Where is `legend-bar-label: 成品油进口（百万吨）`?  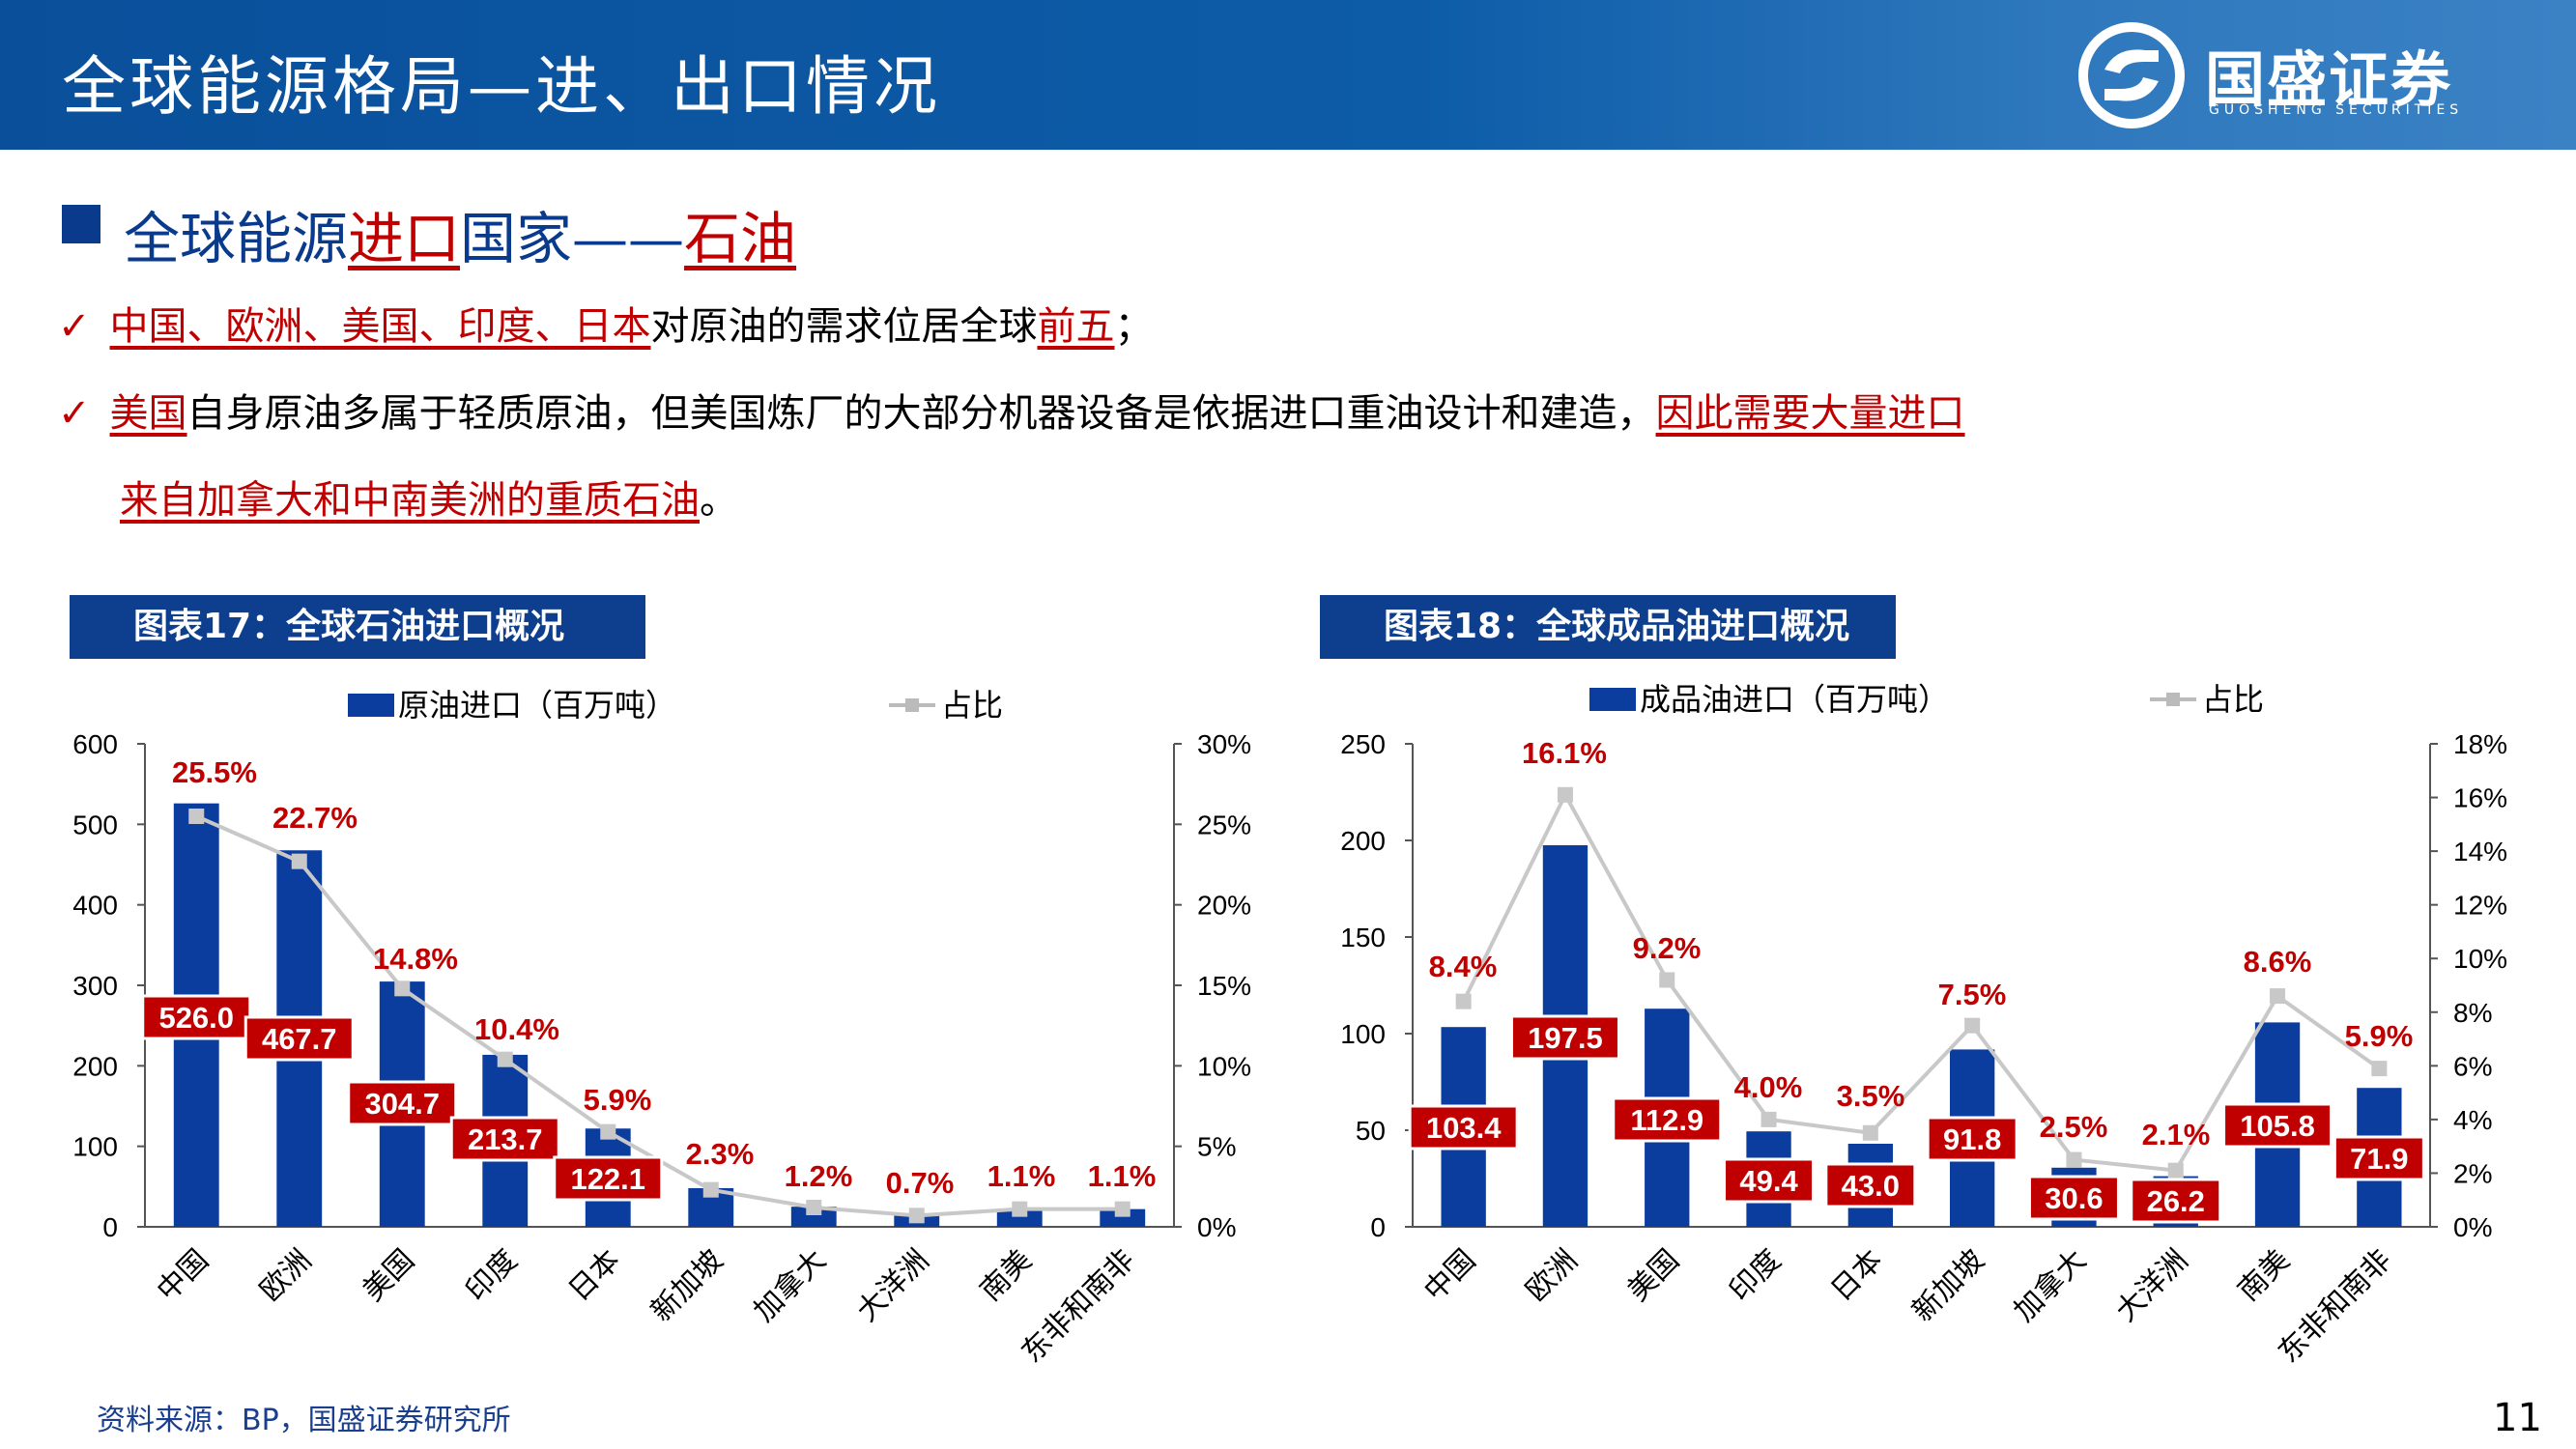
legend-bar-label: 成品油进口（百万吨） is located at coordinates (1795, 699).